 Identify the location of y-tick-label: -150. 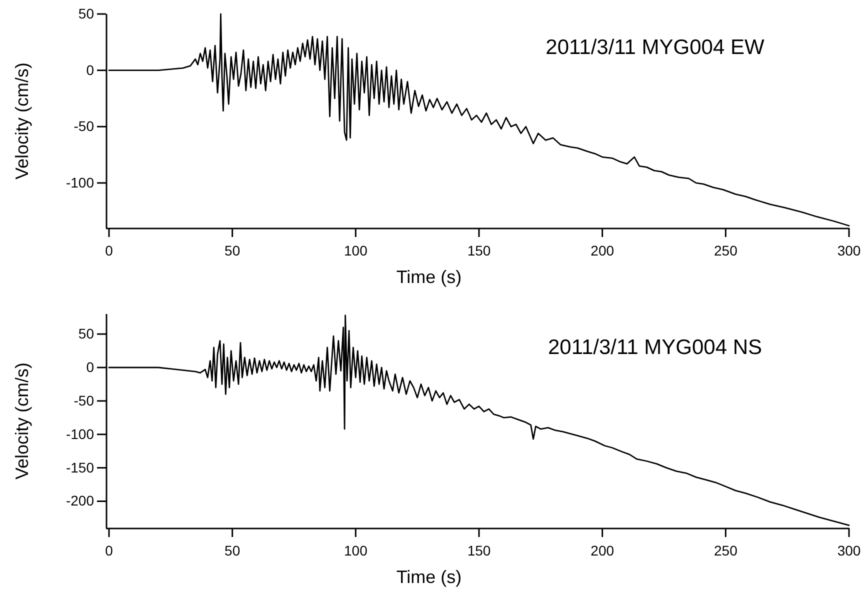
(80, 467).